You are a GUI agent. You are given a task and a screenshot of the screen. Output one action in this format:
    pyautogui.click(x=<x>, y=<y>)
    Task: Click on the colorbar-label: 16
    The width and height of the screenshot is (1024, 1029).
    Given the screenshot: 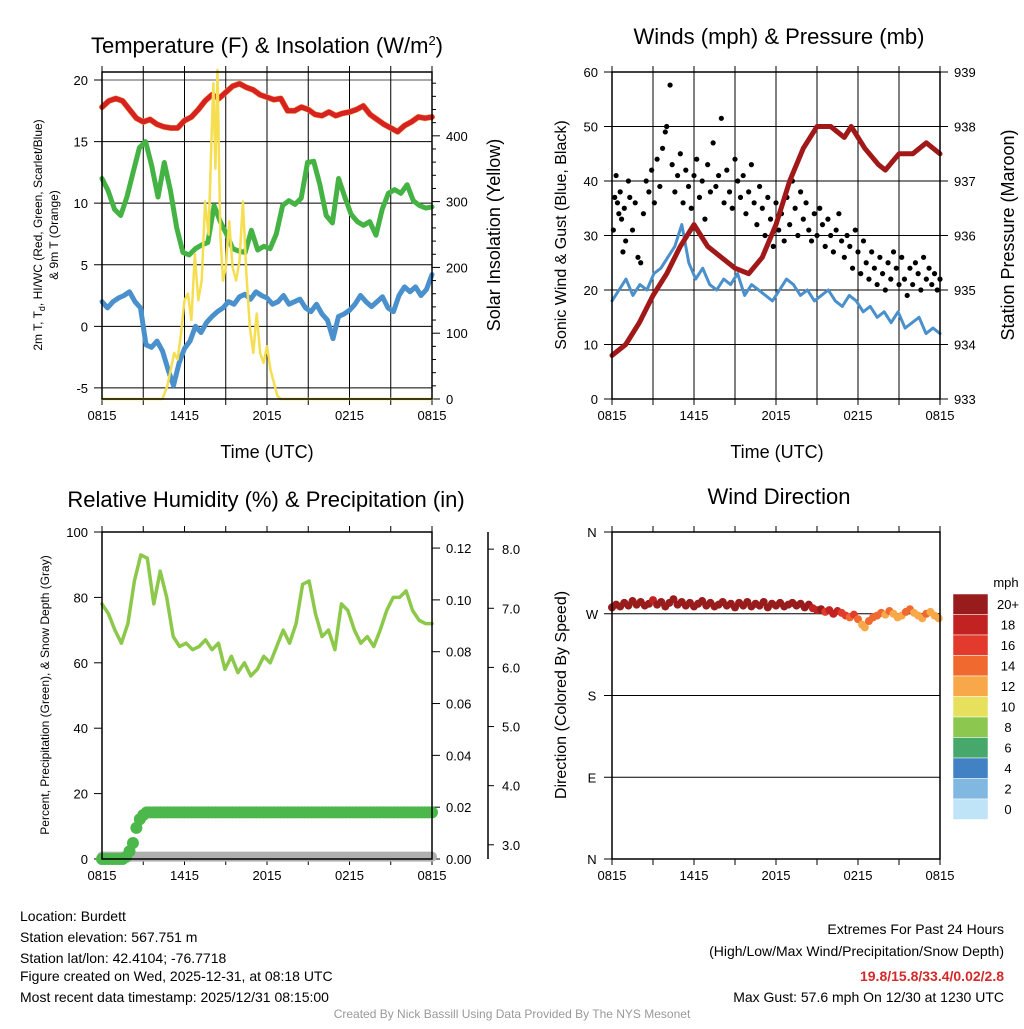 What is the action you would take?
    pyautogui.click(x=1008, y=645)
    